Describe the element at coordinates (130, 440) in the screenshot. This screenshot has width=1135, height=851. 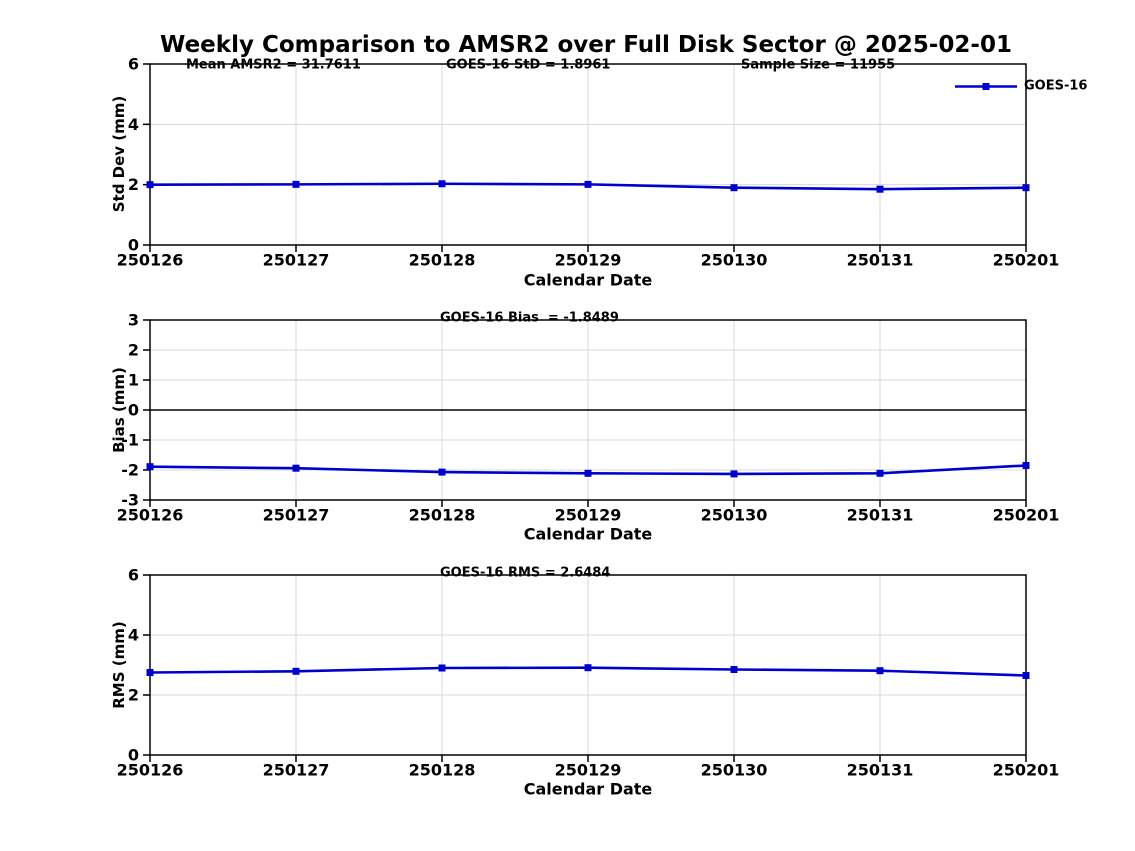
I see `y-tick-label: -1` at that location.